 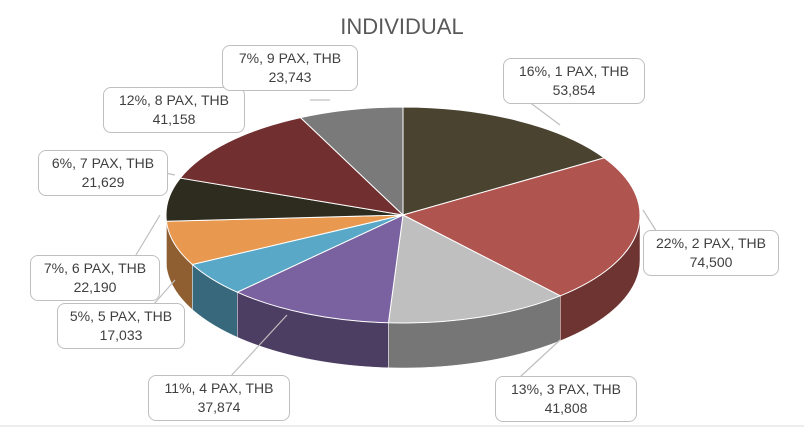 What do you see at coordinates (290, 58) in the screenshot?
I see `data-label-line1: 7%, 9 PAX, THB` at bounding box center [290, 58].